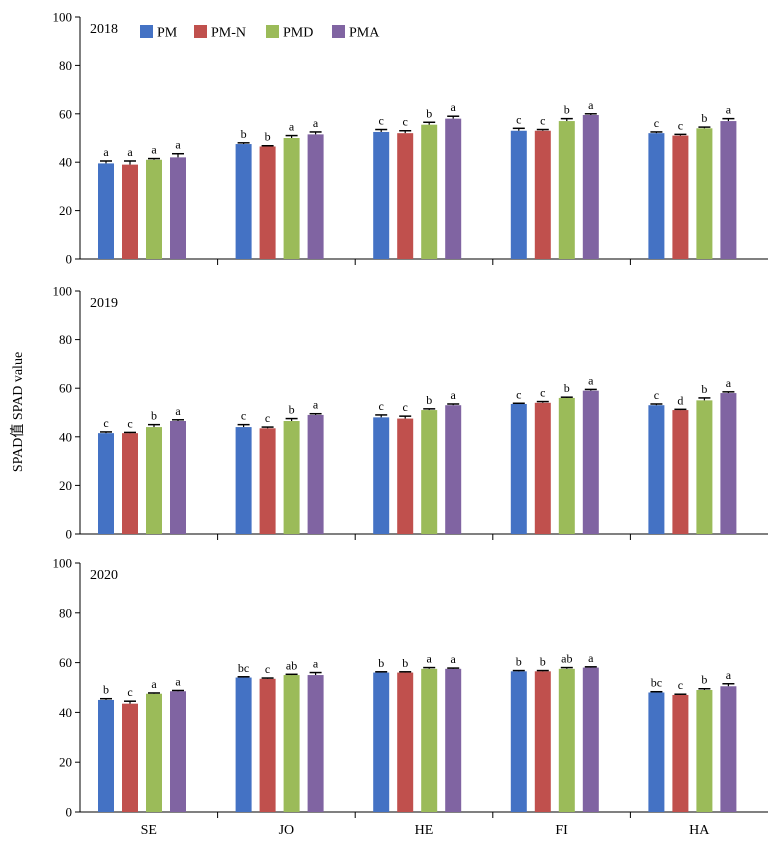 The image size is (780, 842). What do you see at coordinates (680, 753) in the screenshot?
I see `bar-HA-PM-N` at bounding box center [680, 753].